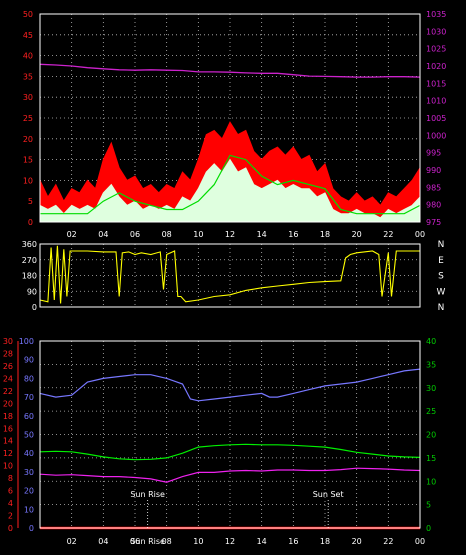 The height and width of the screenshot is (555, 466). Describe the element at coordinates (248, 7) in the screenshot. I see `chart-title: 24 hour graph data - 30 October 2025` at that location.